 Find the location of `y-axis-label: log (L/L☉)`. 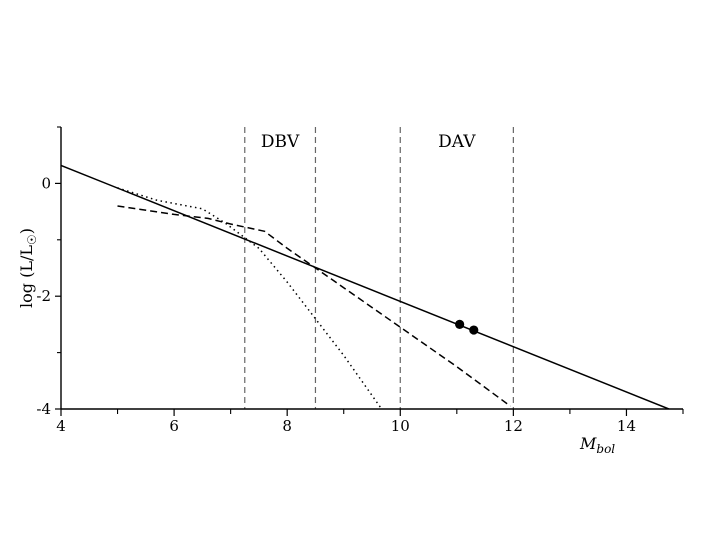

y-axis-label: log (L/L☉) is located at coordinates (28, 268).